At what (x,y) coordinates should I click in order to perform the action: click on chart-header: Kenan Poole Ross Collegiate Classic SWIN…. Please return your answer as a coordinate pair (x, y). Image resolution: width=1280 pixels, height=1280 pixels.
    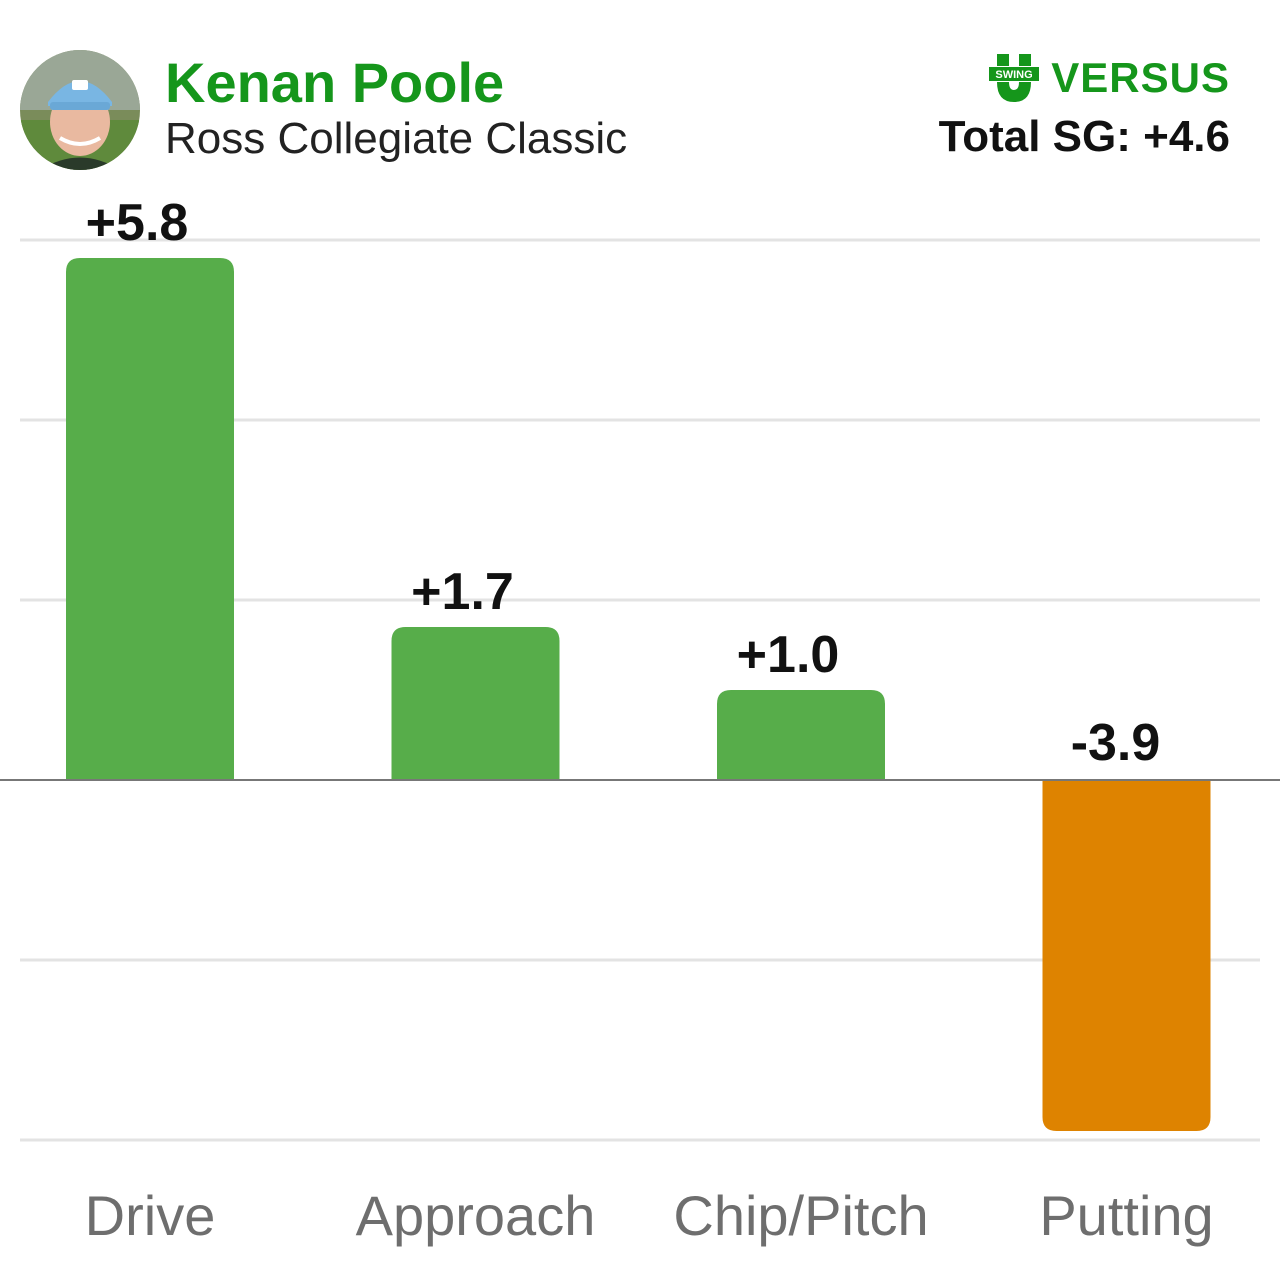
    Looking at the image, I should click on (640, 95).